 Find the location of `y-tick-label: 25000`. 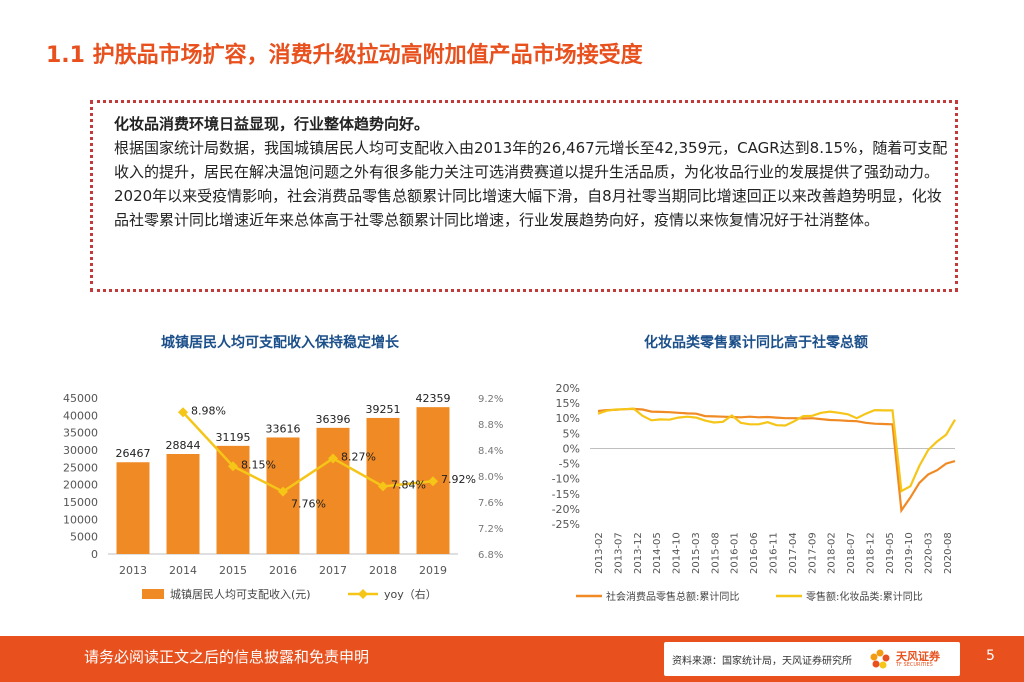

y-tick-label: 25000 is located at coordinates (80, 467).